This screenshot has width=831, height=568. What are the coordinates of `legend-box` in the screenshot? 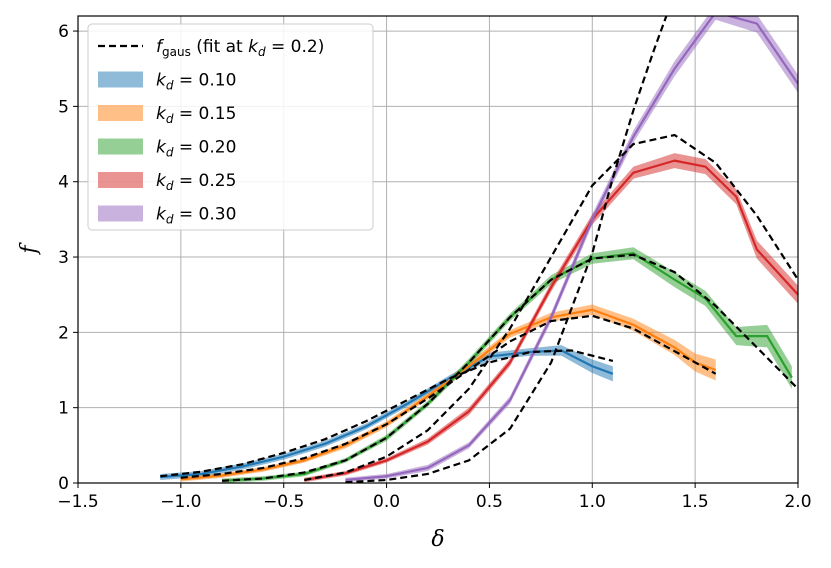 It's located at (230, 127).